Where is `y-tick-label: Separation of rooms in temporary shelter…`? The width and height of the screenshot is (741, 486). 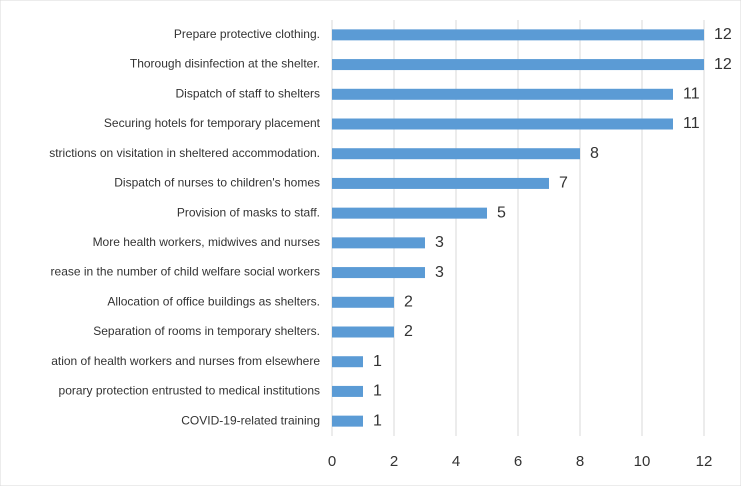 y-tick-label: Separation of rooms in temporary shelter… is located at coordinates (206, 331).